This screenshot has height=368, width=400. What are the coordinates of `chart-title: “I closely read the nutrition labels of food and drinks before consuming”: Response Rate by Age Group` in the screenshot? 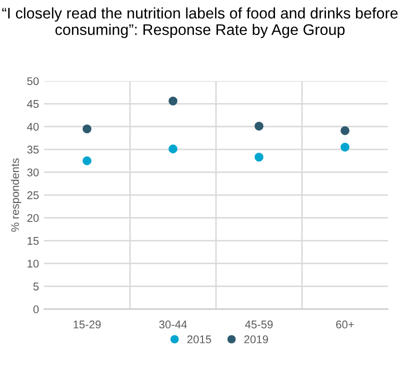 It's located at (200, 22).